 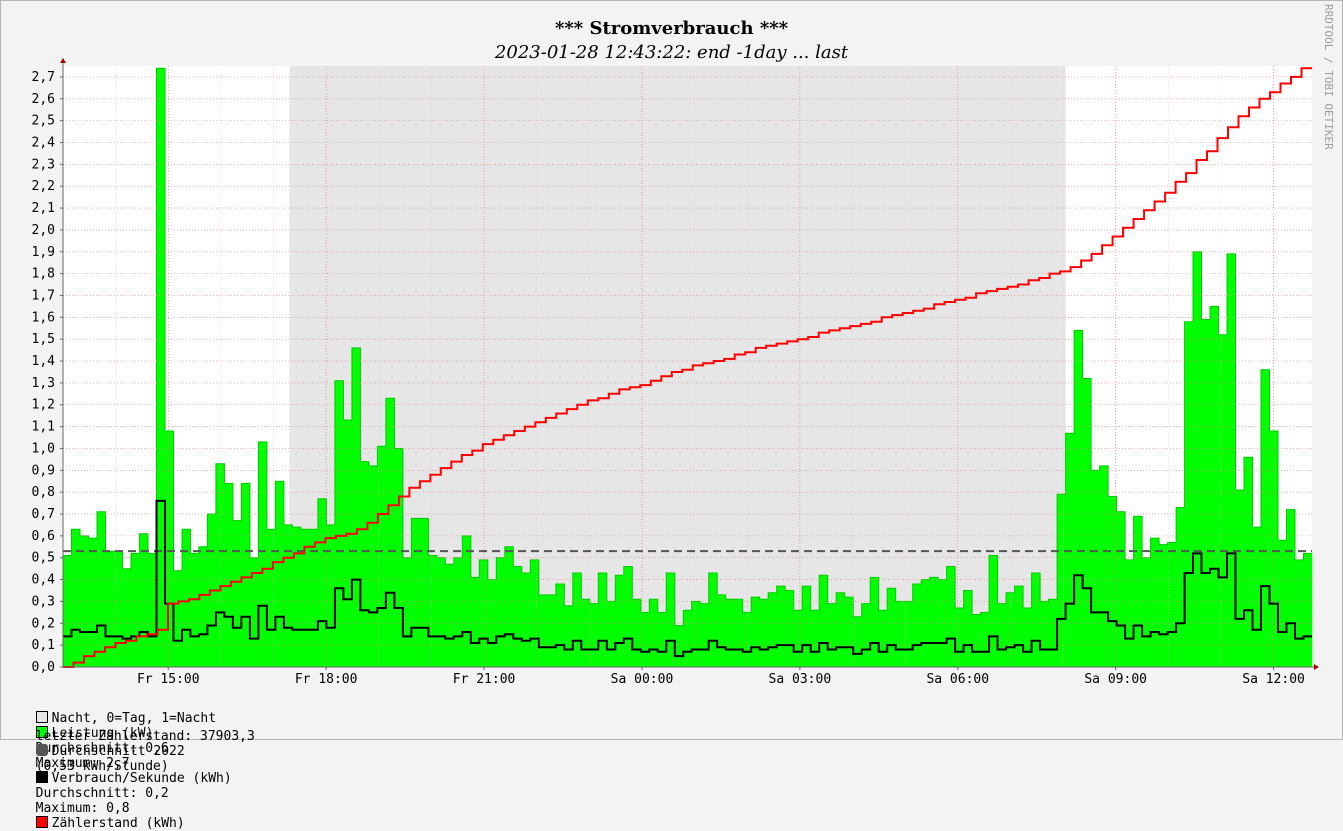 What do you see at coordinates (43, 427) in the screenshot?
I see `y-tick-label: 1,1` at bounding box center [43, 427].